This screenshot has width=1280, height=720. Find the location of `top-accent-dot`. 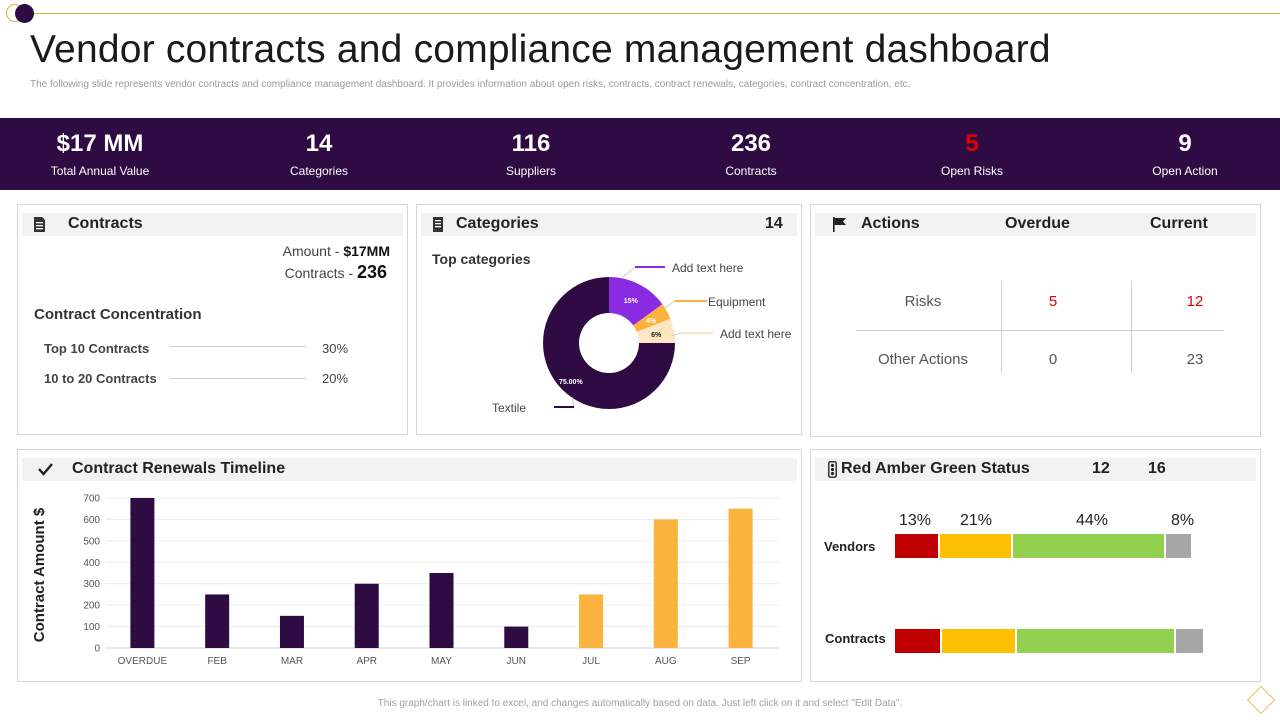

top-accent-dot is located at coordinates (24, 13).